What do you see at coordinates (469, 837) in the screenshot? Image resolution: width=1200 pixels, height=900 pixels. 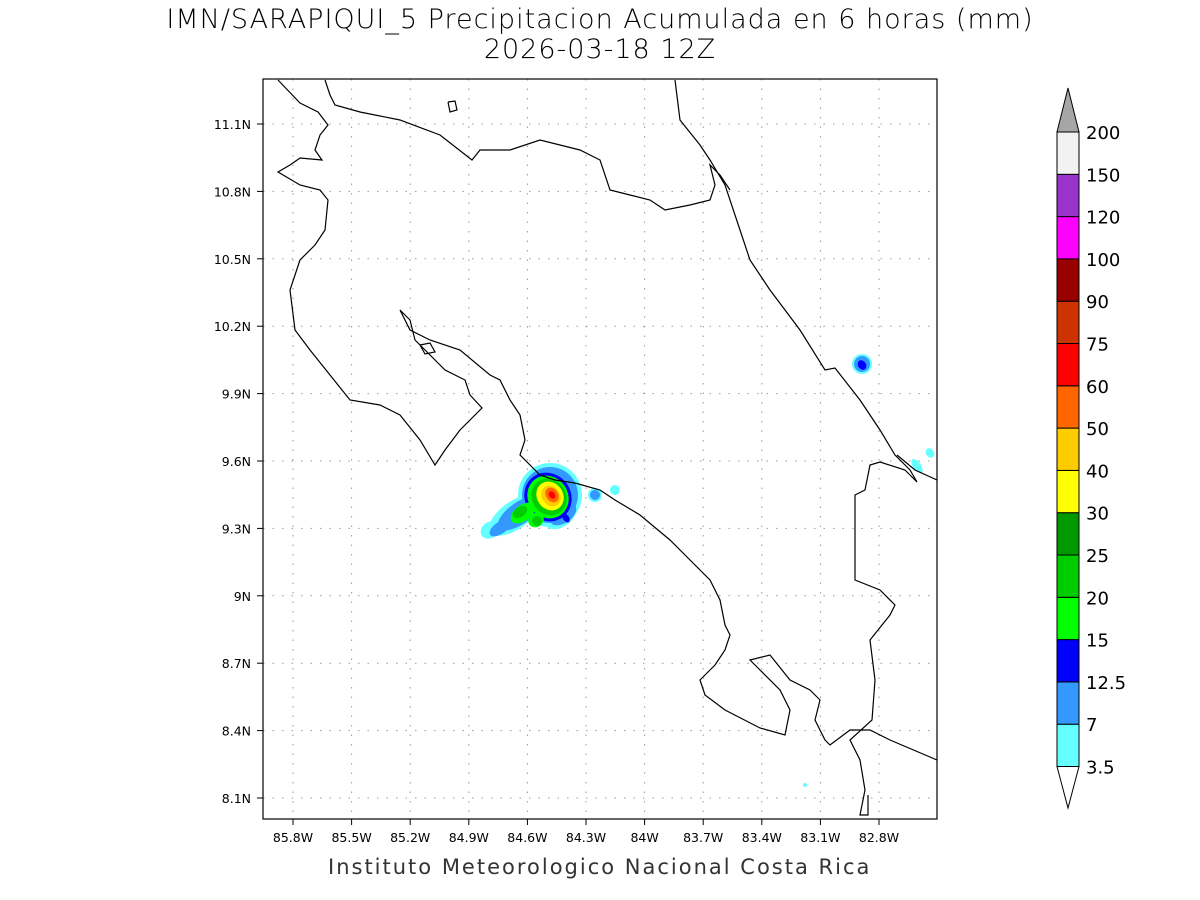 I see `lon-tick-label: 84.9W` at bounding box center [469, 837].